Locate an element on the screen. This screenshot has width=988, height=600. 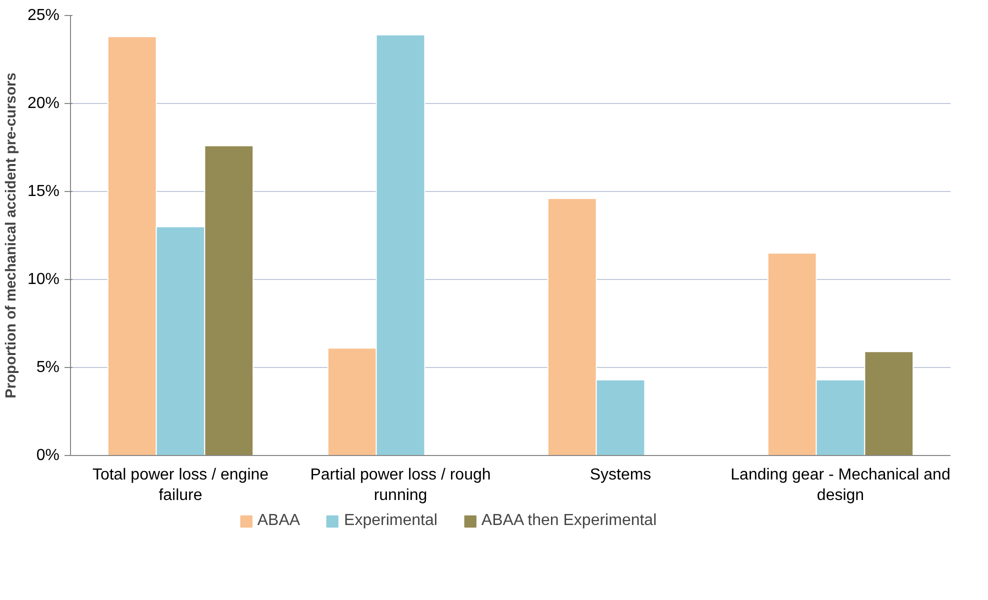
y-tick-label: 20% is located at coordinates (43, 103).